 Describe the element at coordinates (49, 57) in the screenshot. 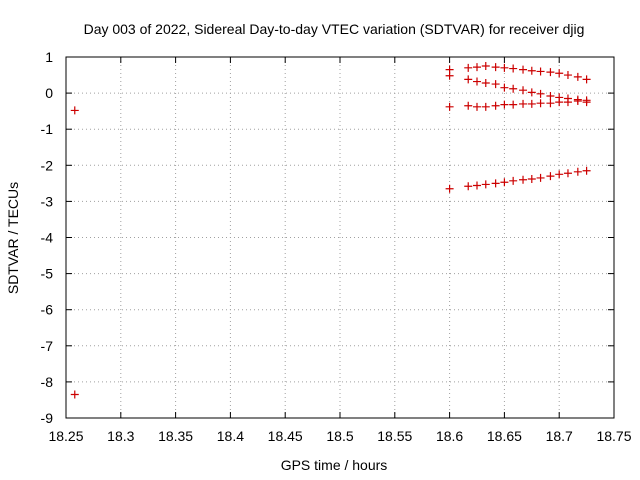

I see `y-tick-label: 1` at that location.